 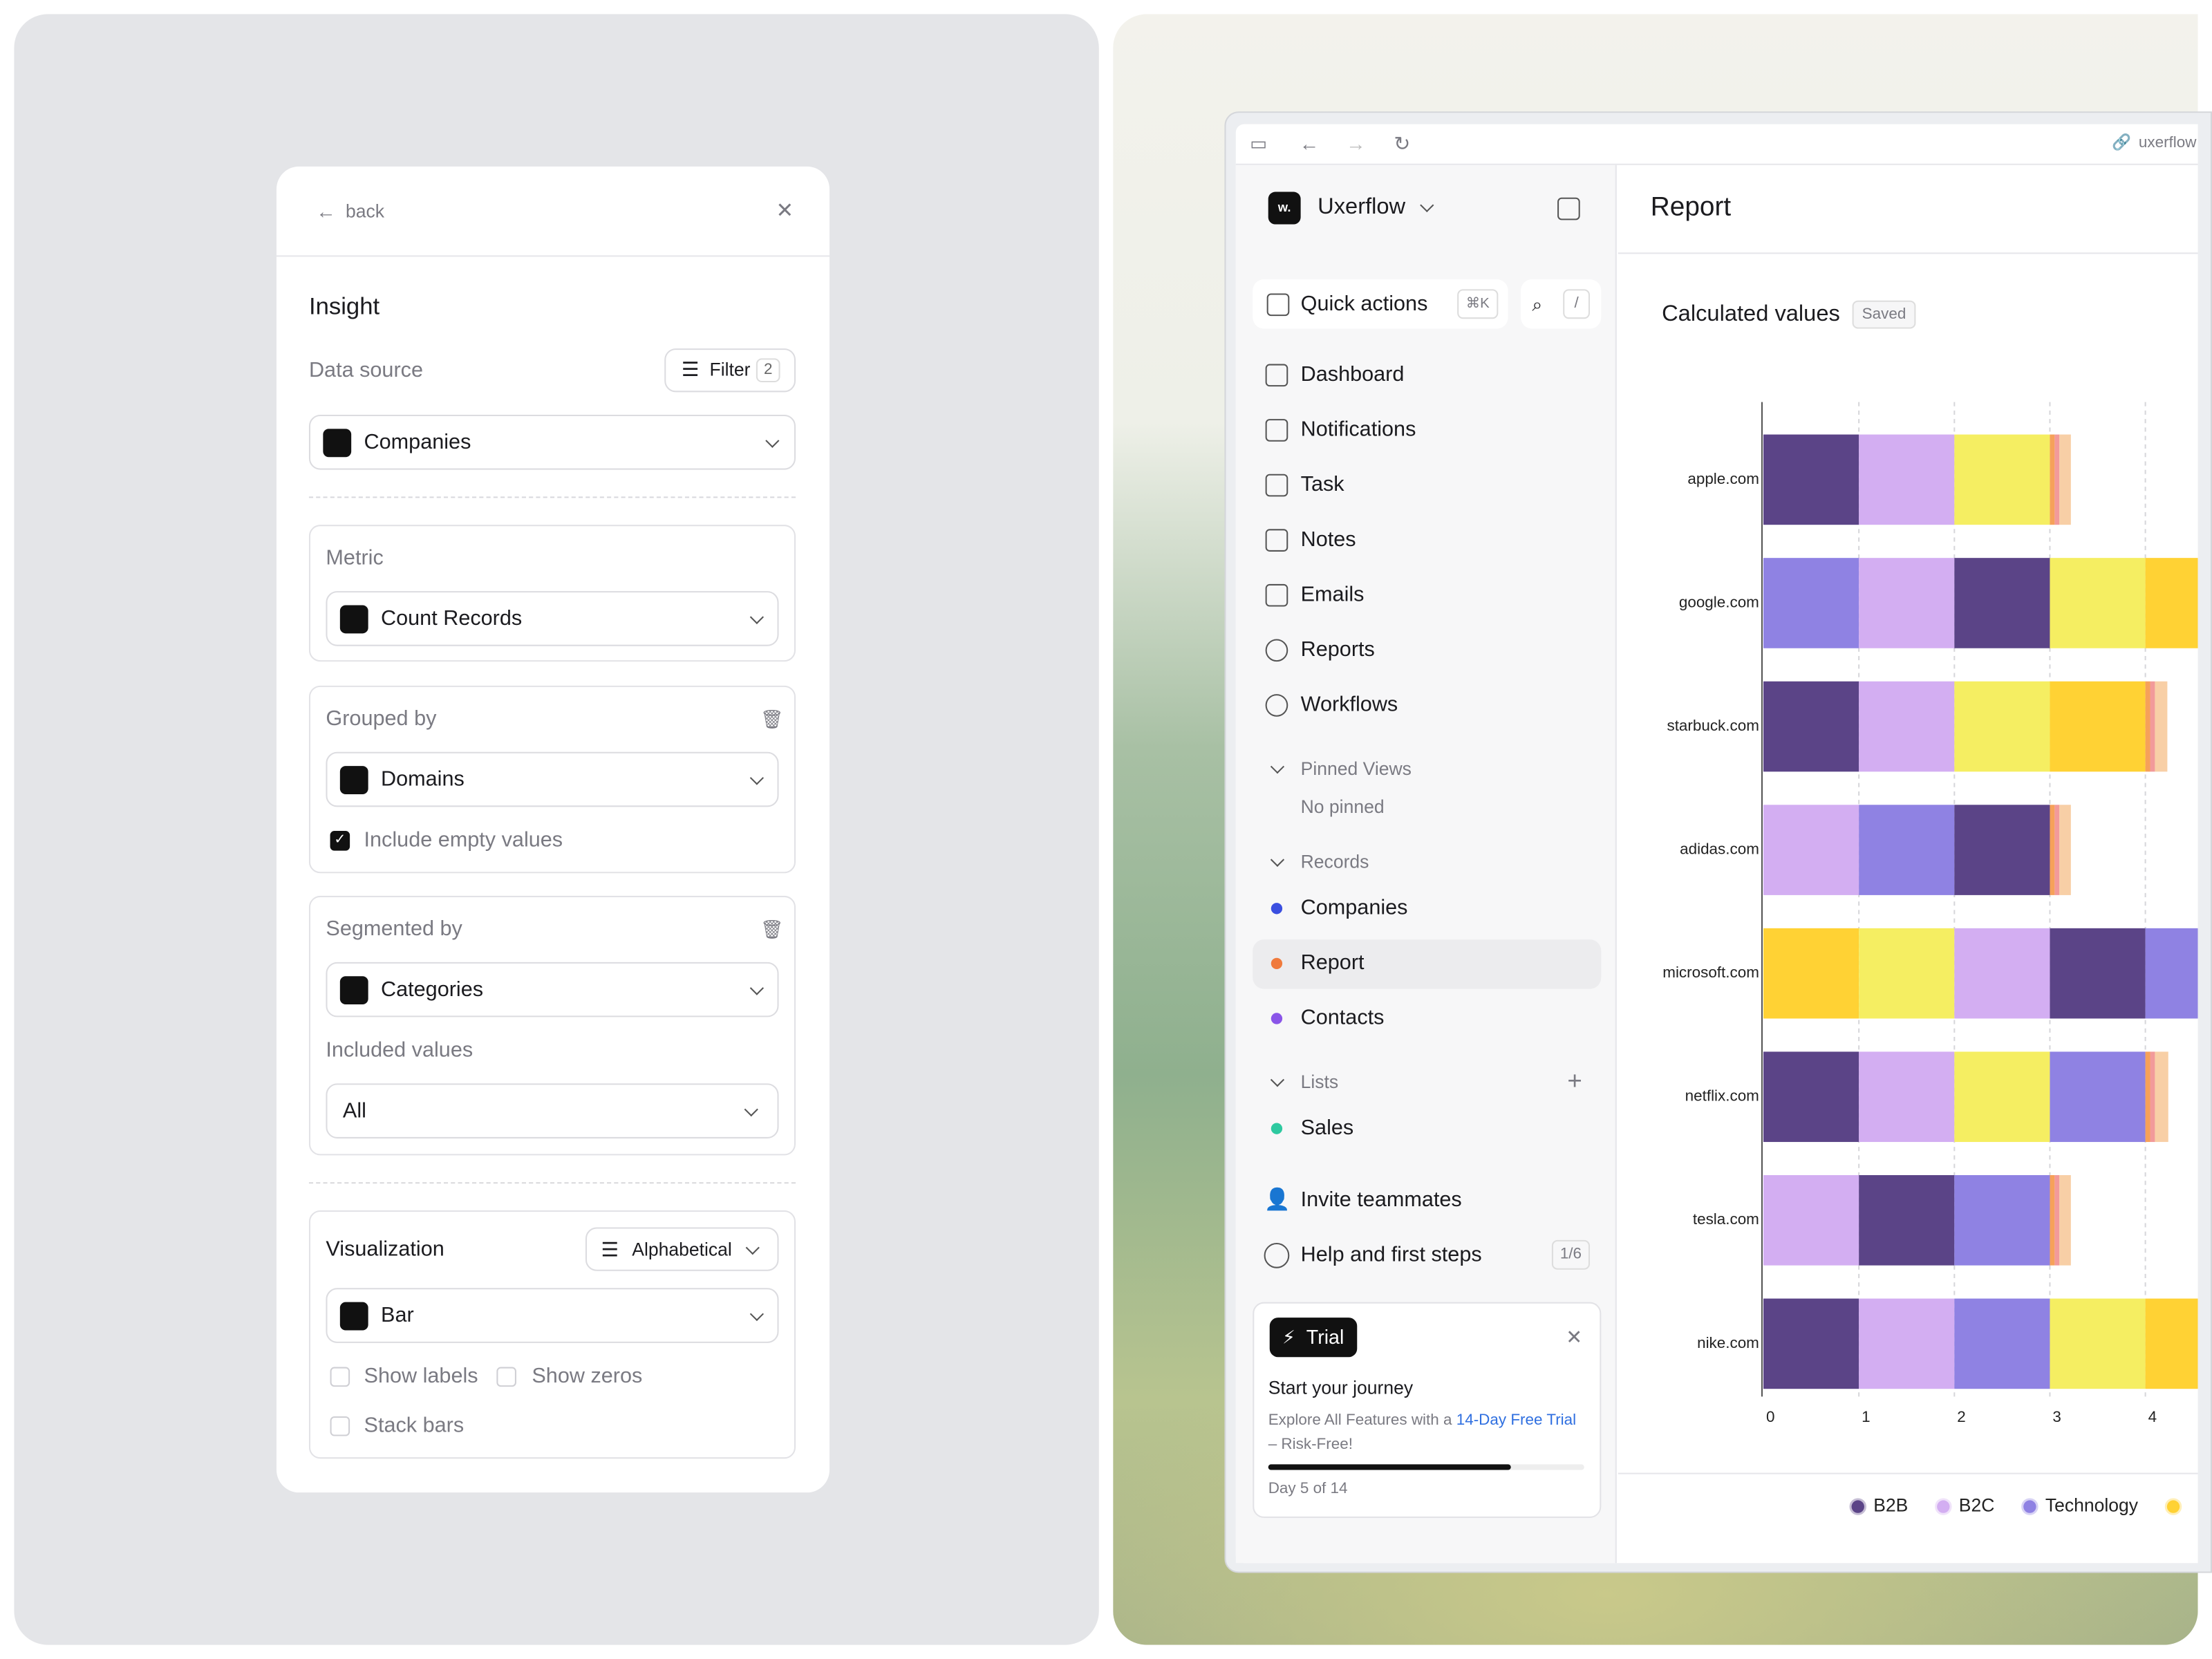 What do you see at coordinates (418, 442) in the screenshot?
I see `select-value: Companies` at bounding box center [418, 442].